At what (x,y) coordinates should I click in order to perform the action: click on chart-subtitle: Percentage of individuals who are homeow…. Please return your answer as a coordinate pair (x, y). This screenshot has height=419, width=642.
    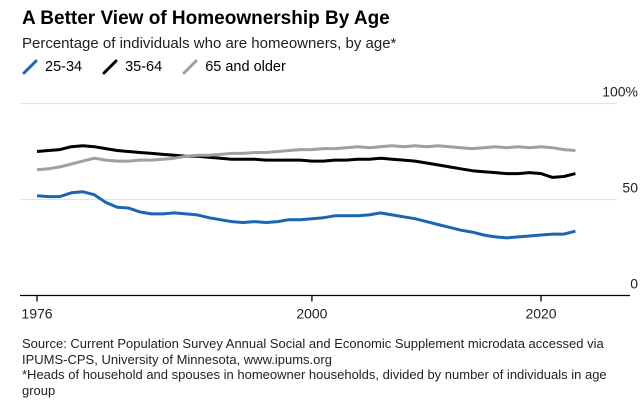
    Looking at the image, I should click on (209, 43).